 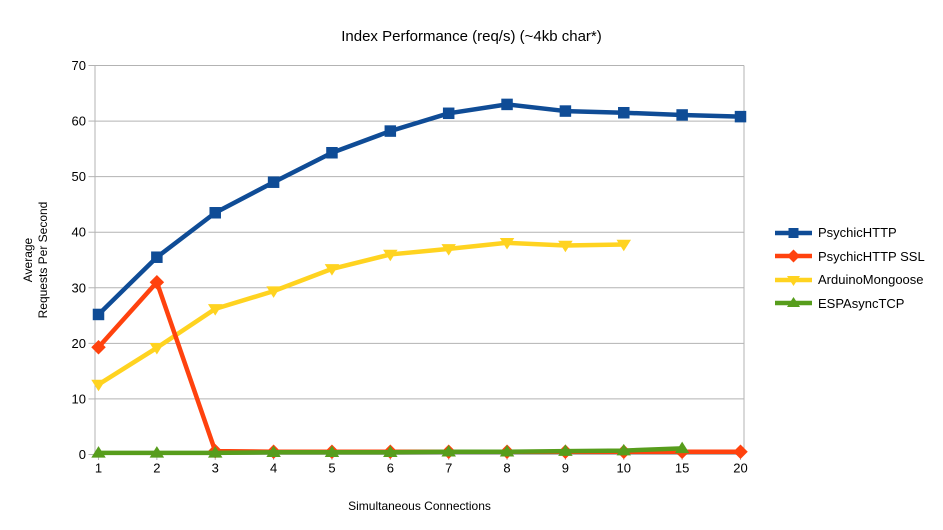 I want to click on y-tick-label: 0, so click(x=82, y=454).